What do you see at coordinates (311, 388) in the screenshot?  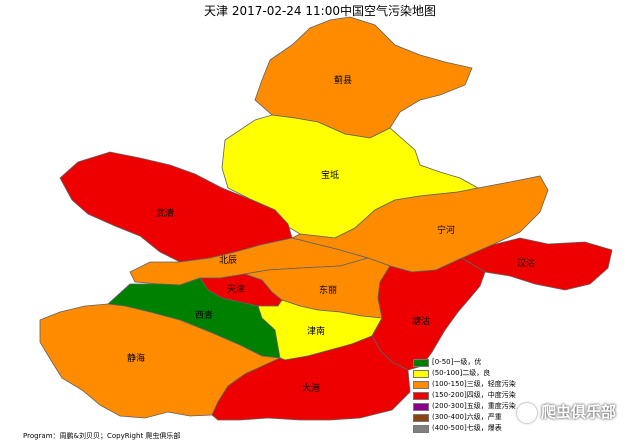 I see `label-dagang: 大港` at bounding box center [311, 388].